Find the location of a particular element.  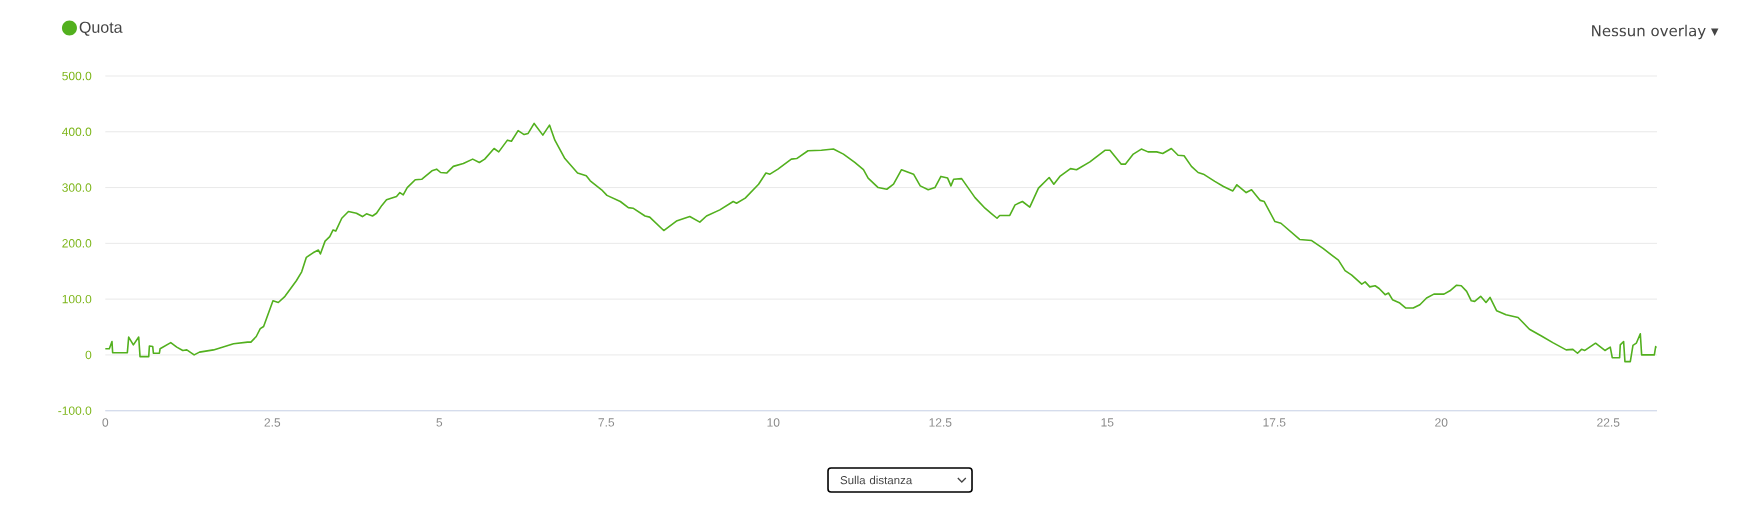

x-tick-label: 2.5 is located at coordinates (272, 422).